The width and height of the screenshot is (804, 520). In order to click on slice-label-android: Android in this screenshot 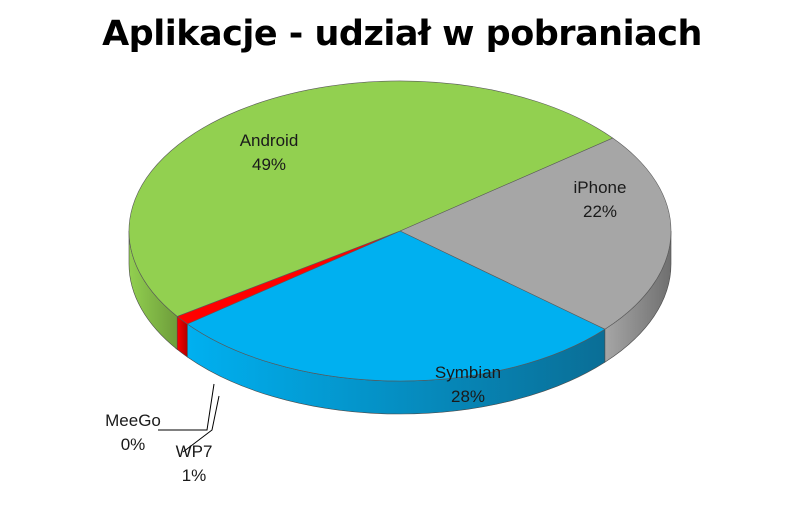, I will do `click(269, 140)`.